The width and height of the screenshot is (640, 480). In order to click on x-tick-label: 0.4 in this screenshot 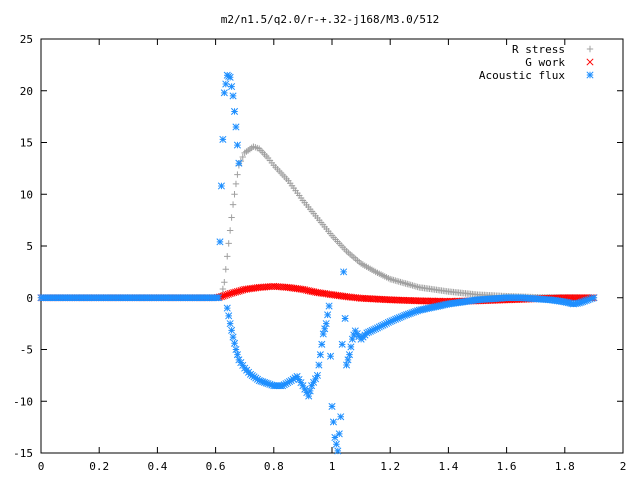, I will do `click(157, 466)`.